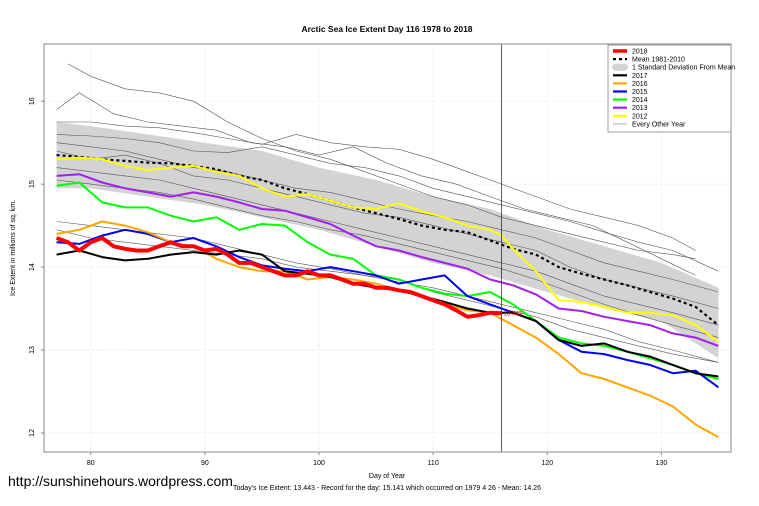 Image resolution: width=759 pixels, height=506 pixels. Describe the element at coordinates (32, 267) in the screenshot. I see `y-tick-label: 14` at that location.